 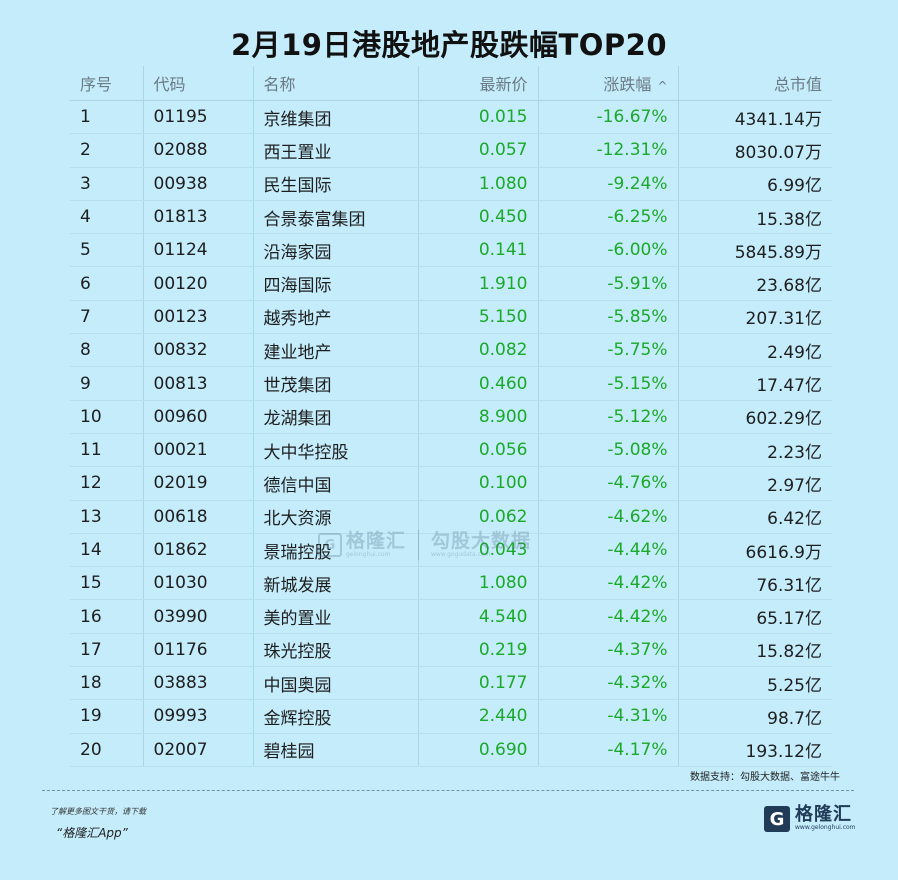 I want to click on cell-price: 4.540, so click(x=477, y=616).